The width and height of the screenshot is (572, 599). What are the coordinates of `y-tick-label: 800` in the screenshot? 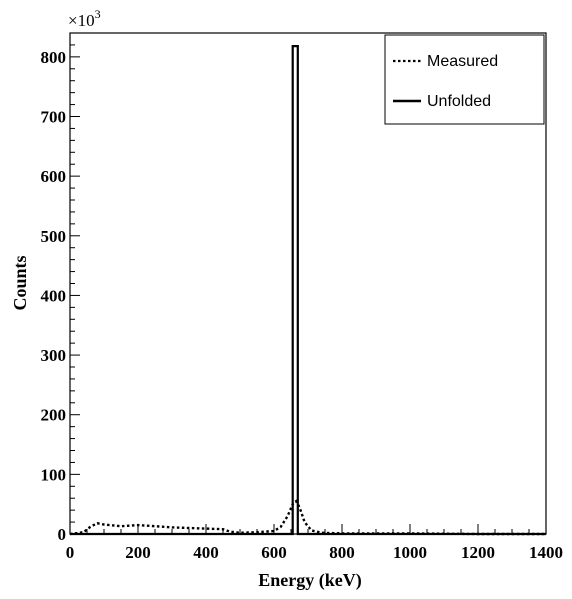 It's located at (54, 57).